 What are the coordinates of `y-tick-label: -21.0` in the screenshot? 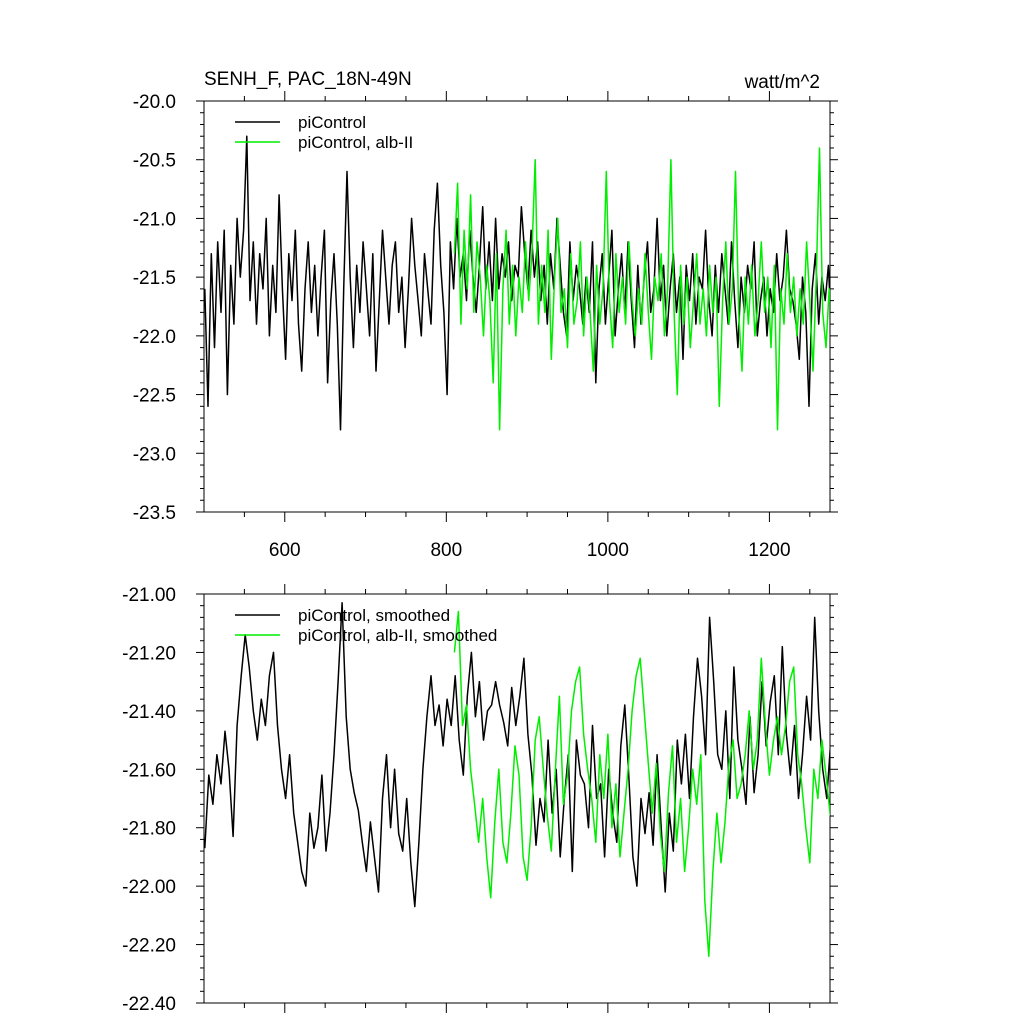 It's located at (154, 219).